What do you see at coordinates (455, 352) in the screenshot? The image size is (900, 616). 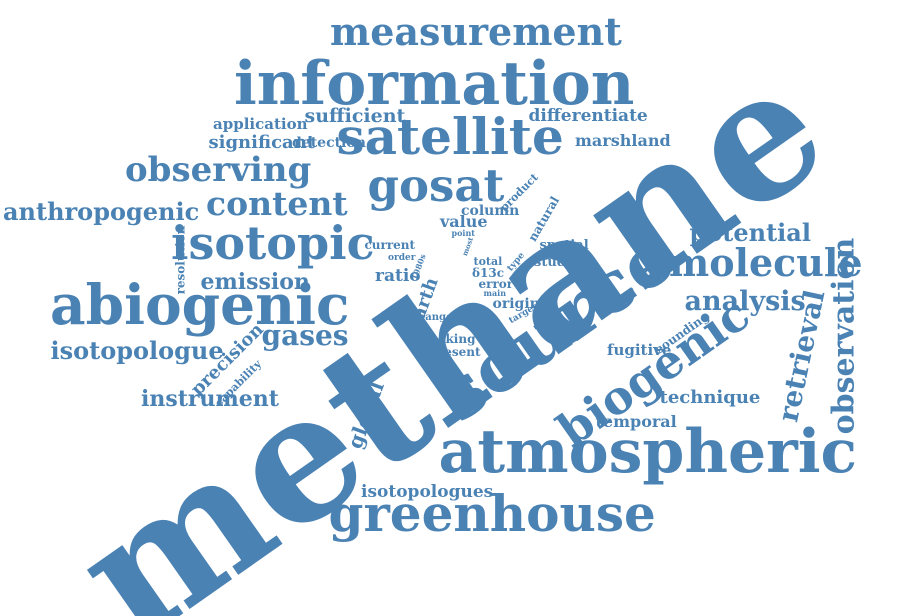 I see `word-present: present` at bounding box center [455, 352].